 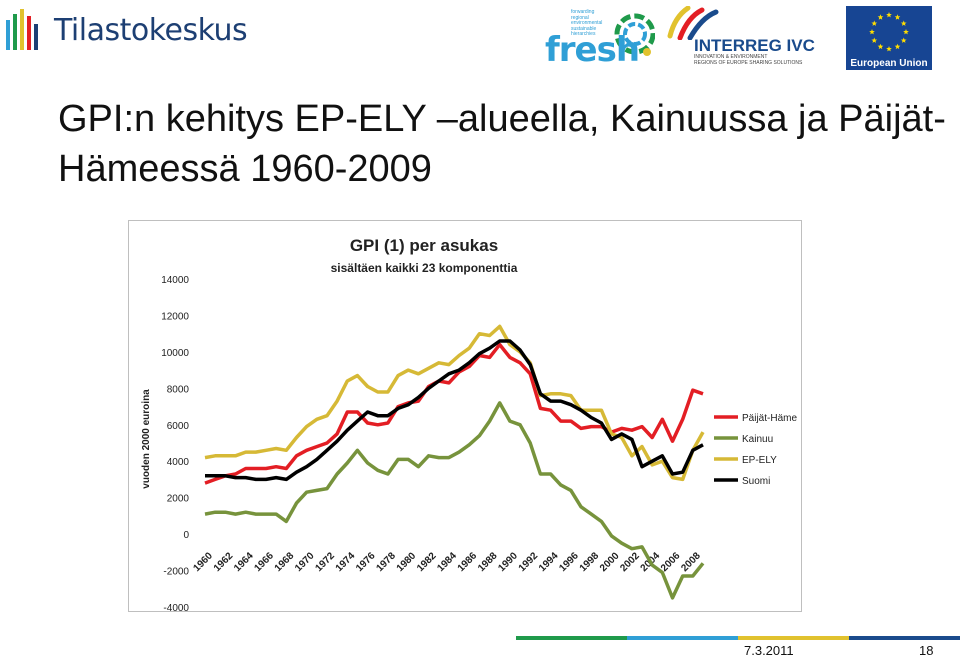 What do you see at coordinates (175, 280) in the screenshot?
I see `y-tick-label: 14000` at bounding box center [175, 280].